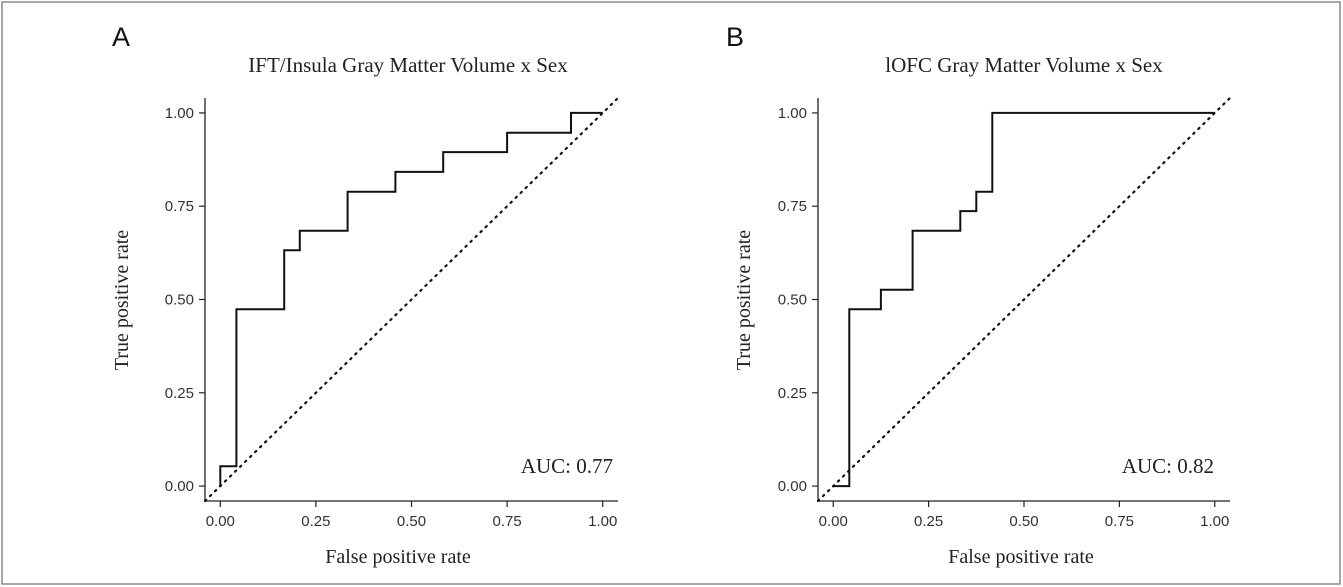  What do you see at coordinates (792, 486) in the screenshot?
I see `panel-b-y-tick-label: 0.00` at bounding box center [792, 486].